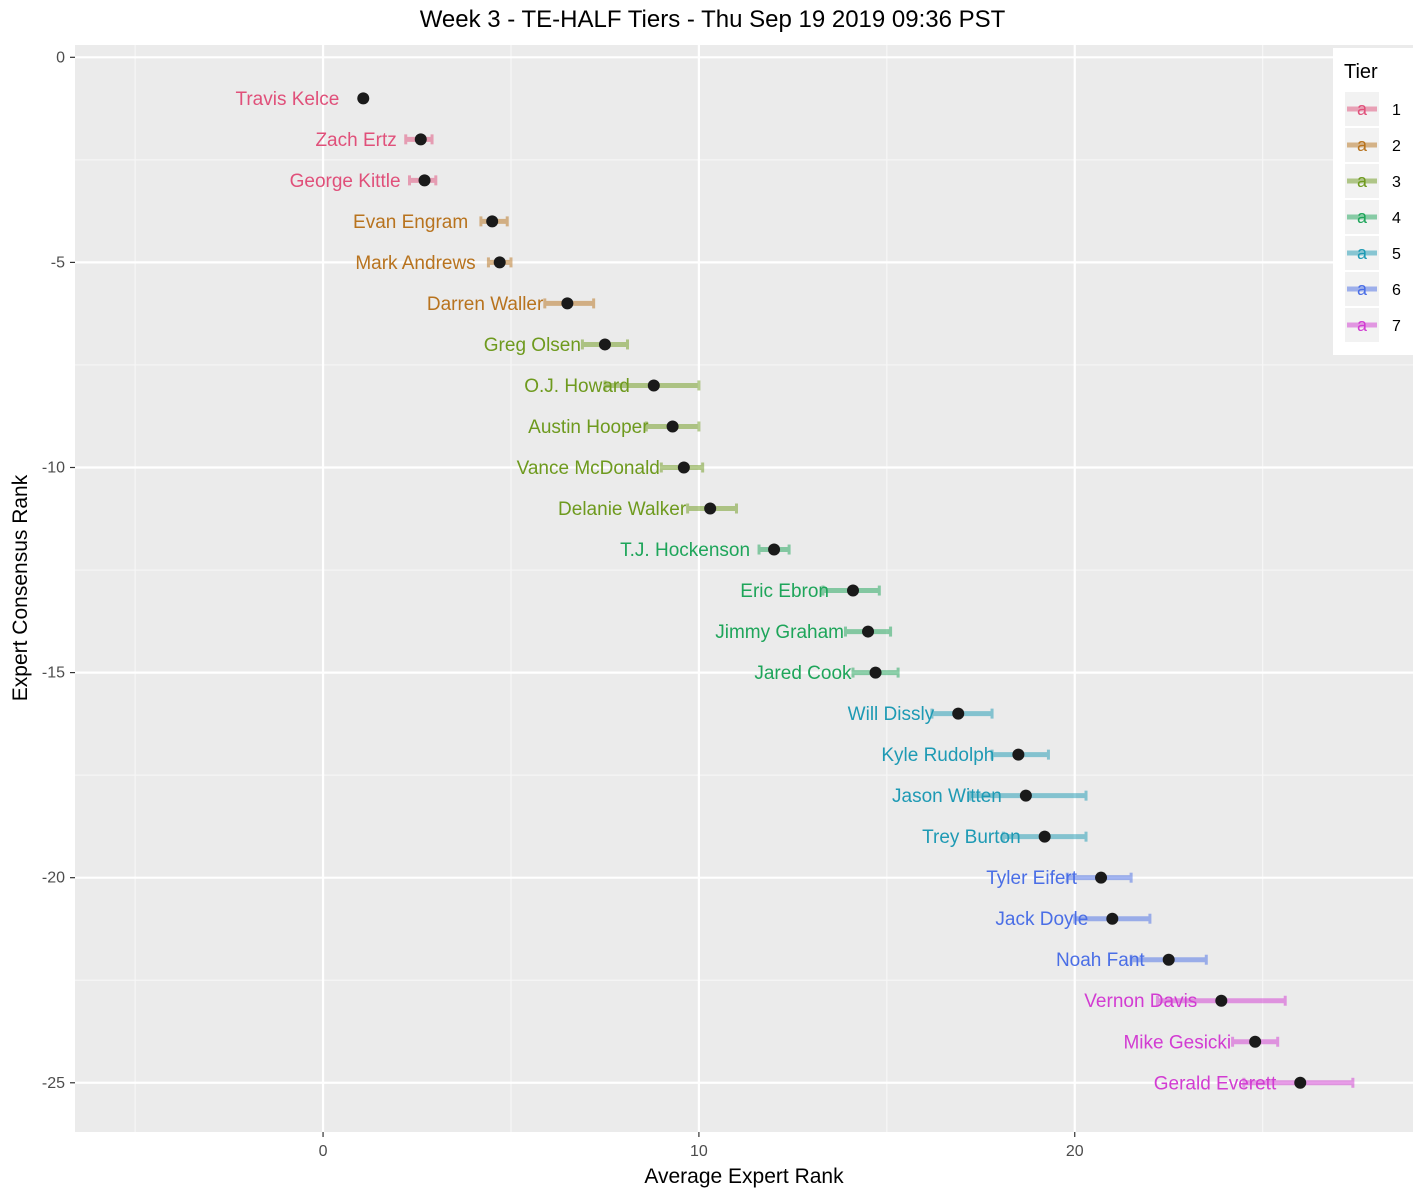 Image resolution: width=1425 pixels, height=1200 pixels. Describe the element at coordinates (345, 181) in the screenshot. I see `point-label: George Kittle` at that location.